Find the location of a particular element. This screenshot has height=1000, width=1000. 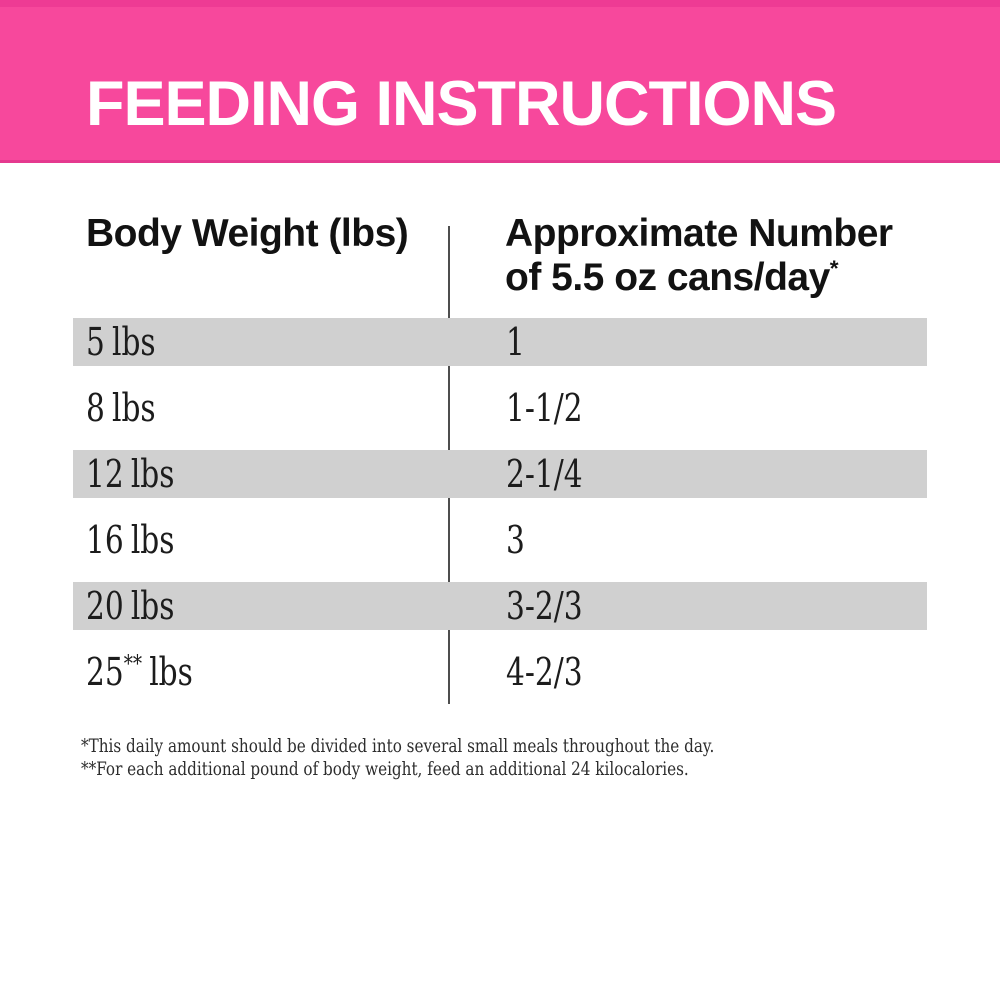

body-weight-cell: 16 lbs is located at coordinates (130, 540).